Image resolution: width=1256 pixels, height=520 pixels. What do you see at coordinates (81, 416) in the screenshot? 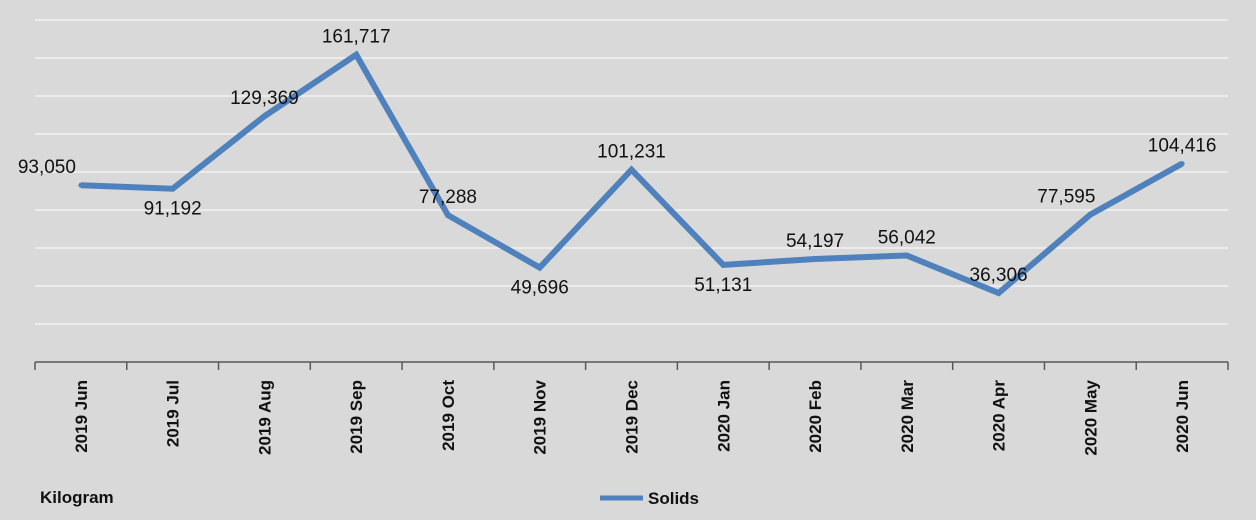
I see `x-tick-label: 2019 Jun` at bounding box center [81, 416].